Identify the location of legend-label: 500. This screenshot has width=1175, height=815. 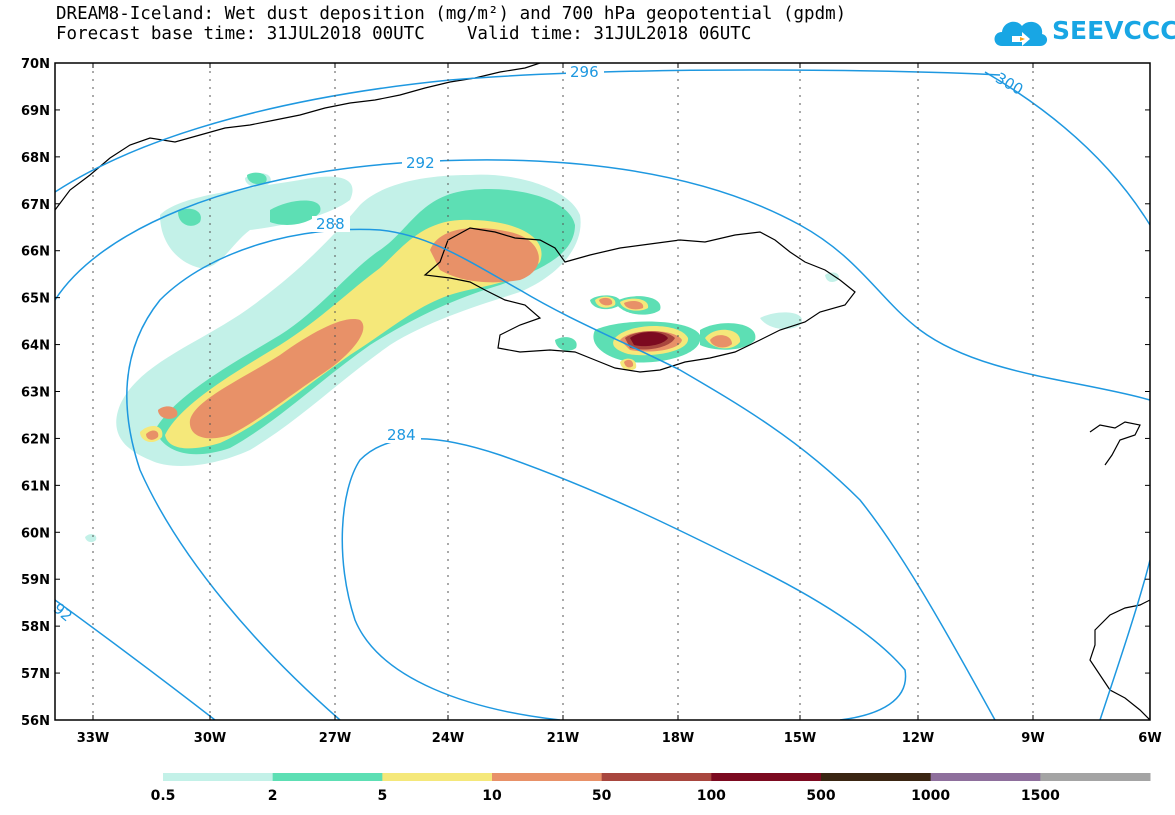
(820, 796).